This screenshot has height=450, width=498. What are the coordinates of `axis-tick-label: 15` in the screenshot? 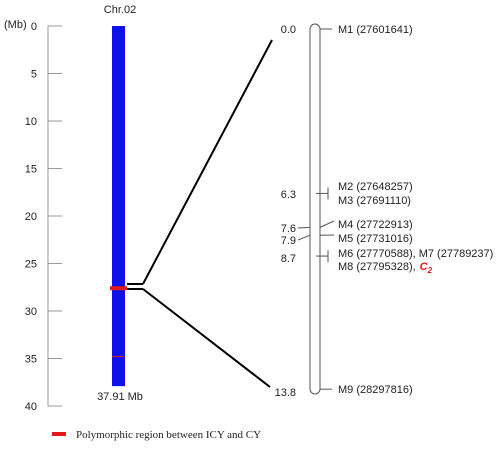 It's located at (31, 170).